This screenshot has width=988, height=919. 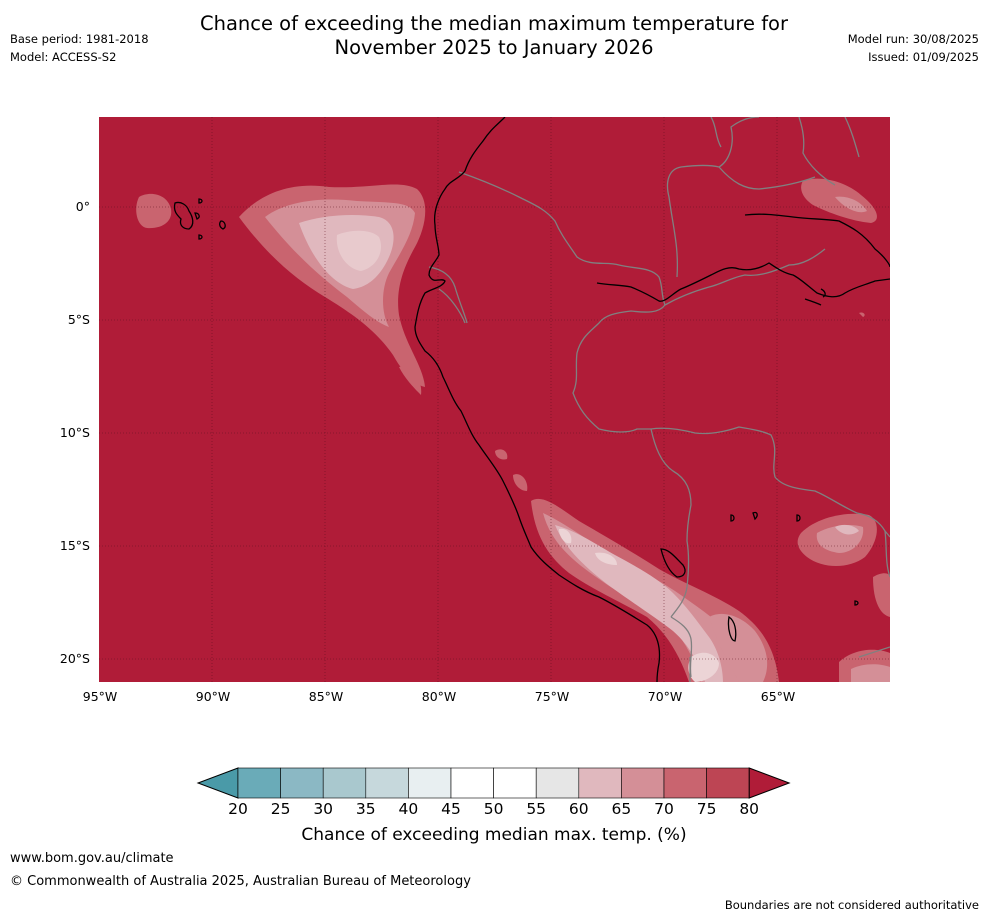 I want to click on colorbar-tick-label: 20, so click(x=238, y=809).